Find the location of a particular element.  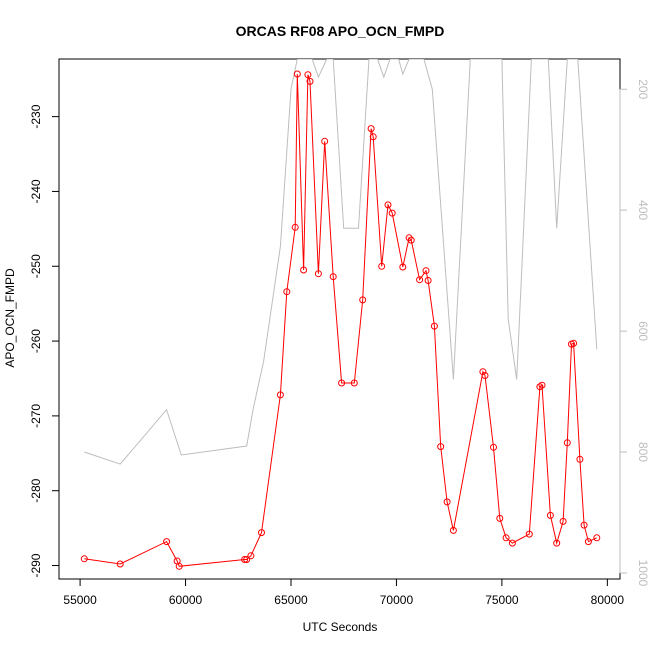

x-axis-label: UTC Seconds is located at coordinates (340, 627).